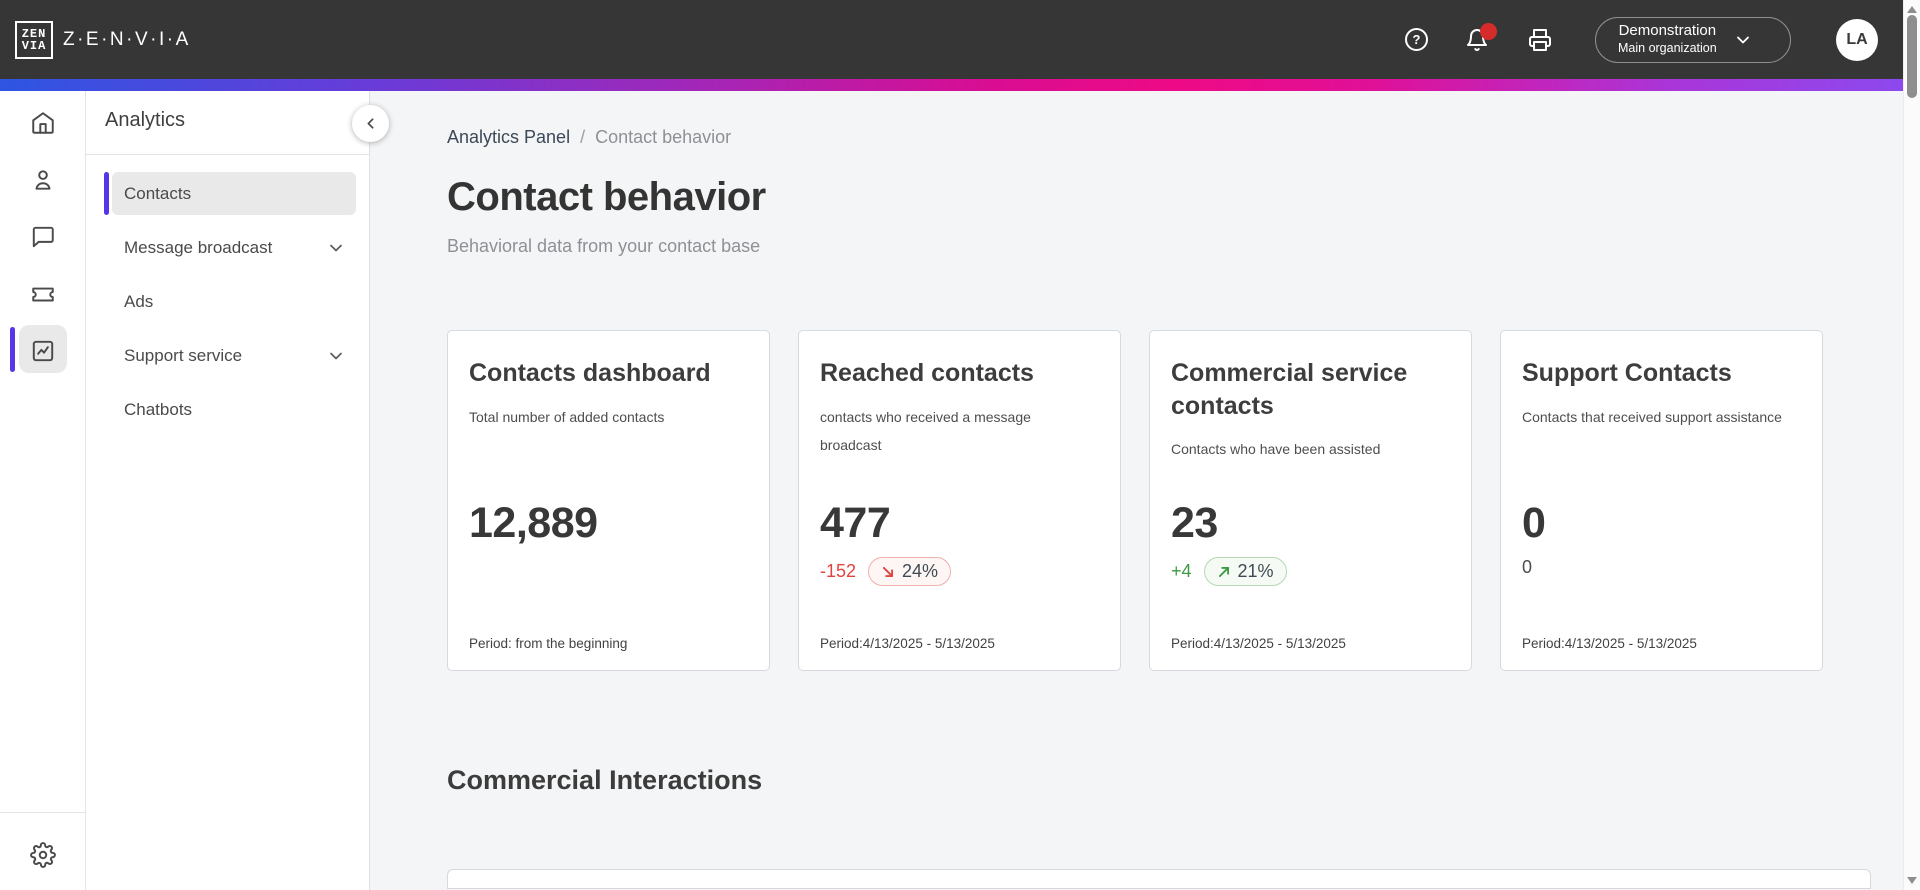 Image resolution: width=1920 pixels, height=890 pixels. Describe the element at coordinates (604, 246) in the screenshot. I see `page-subtitle: Behavioral data from your contact base` at that location.